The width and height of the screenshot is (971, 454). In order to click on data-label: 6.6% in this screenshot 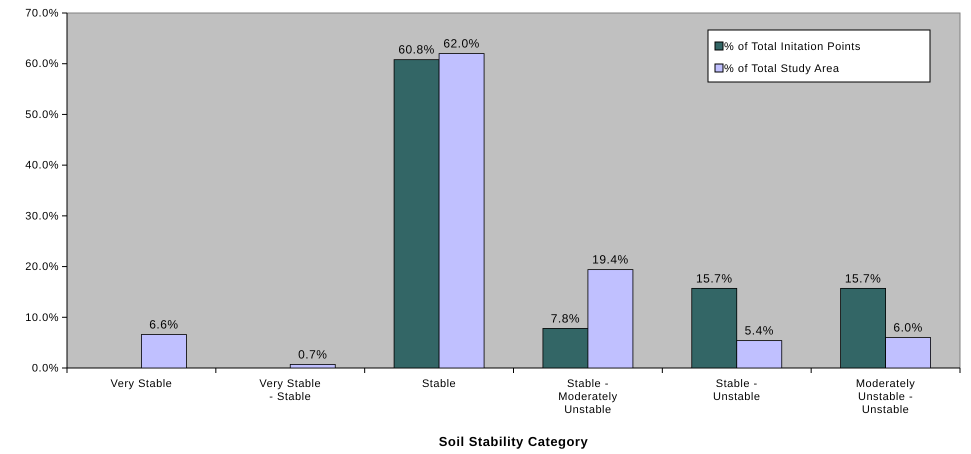, I will do `click(164, 325)`.